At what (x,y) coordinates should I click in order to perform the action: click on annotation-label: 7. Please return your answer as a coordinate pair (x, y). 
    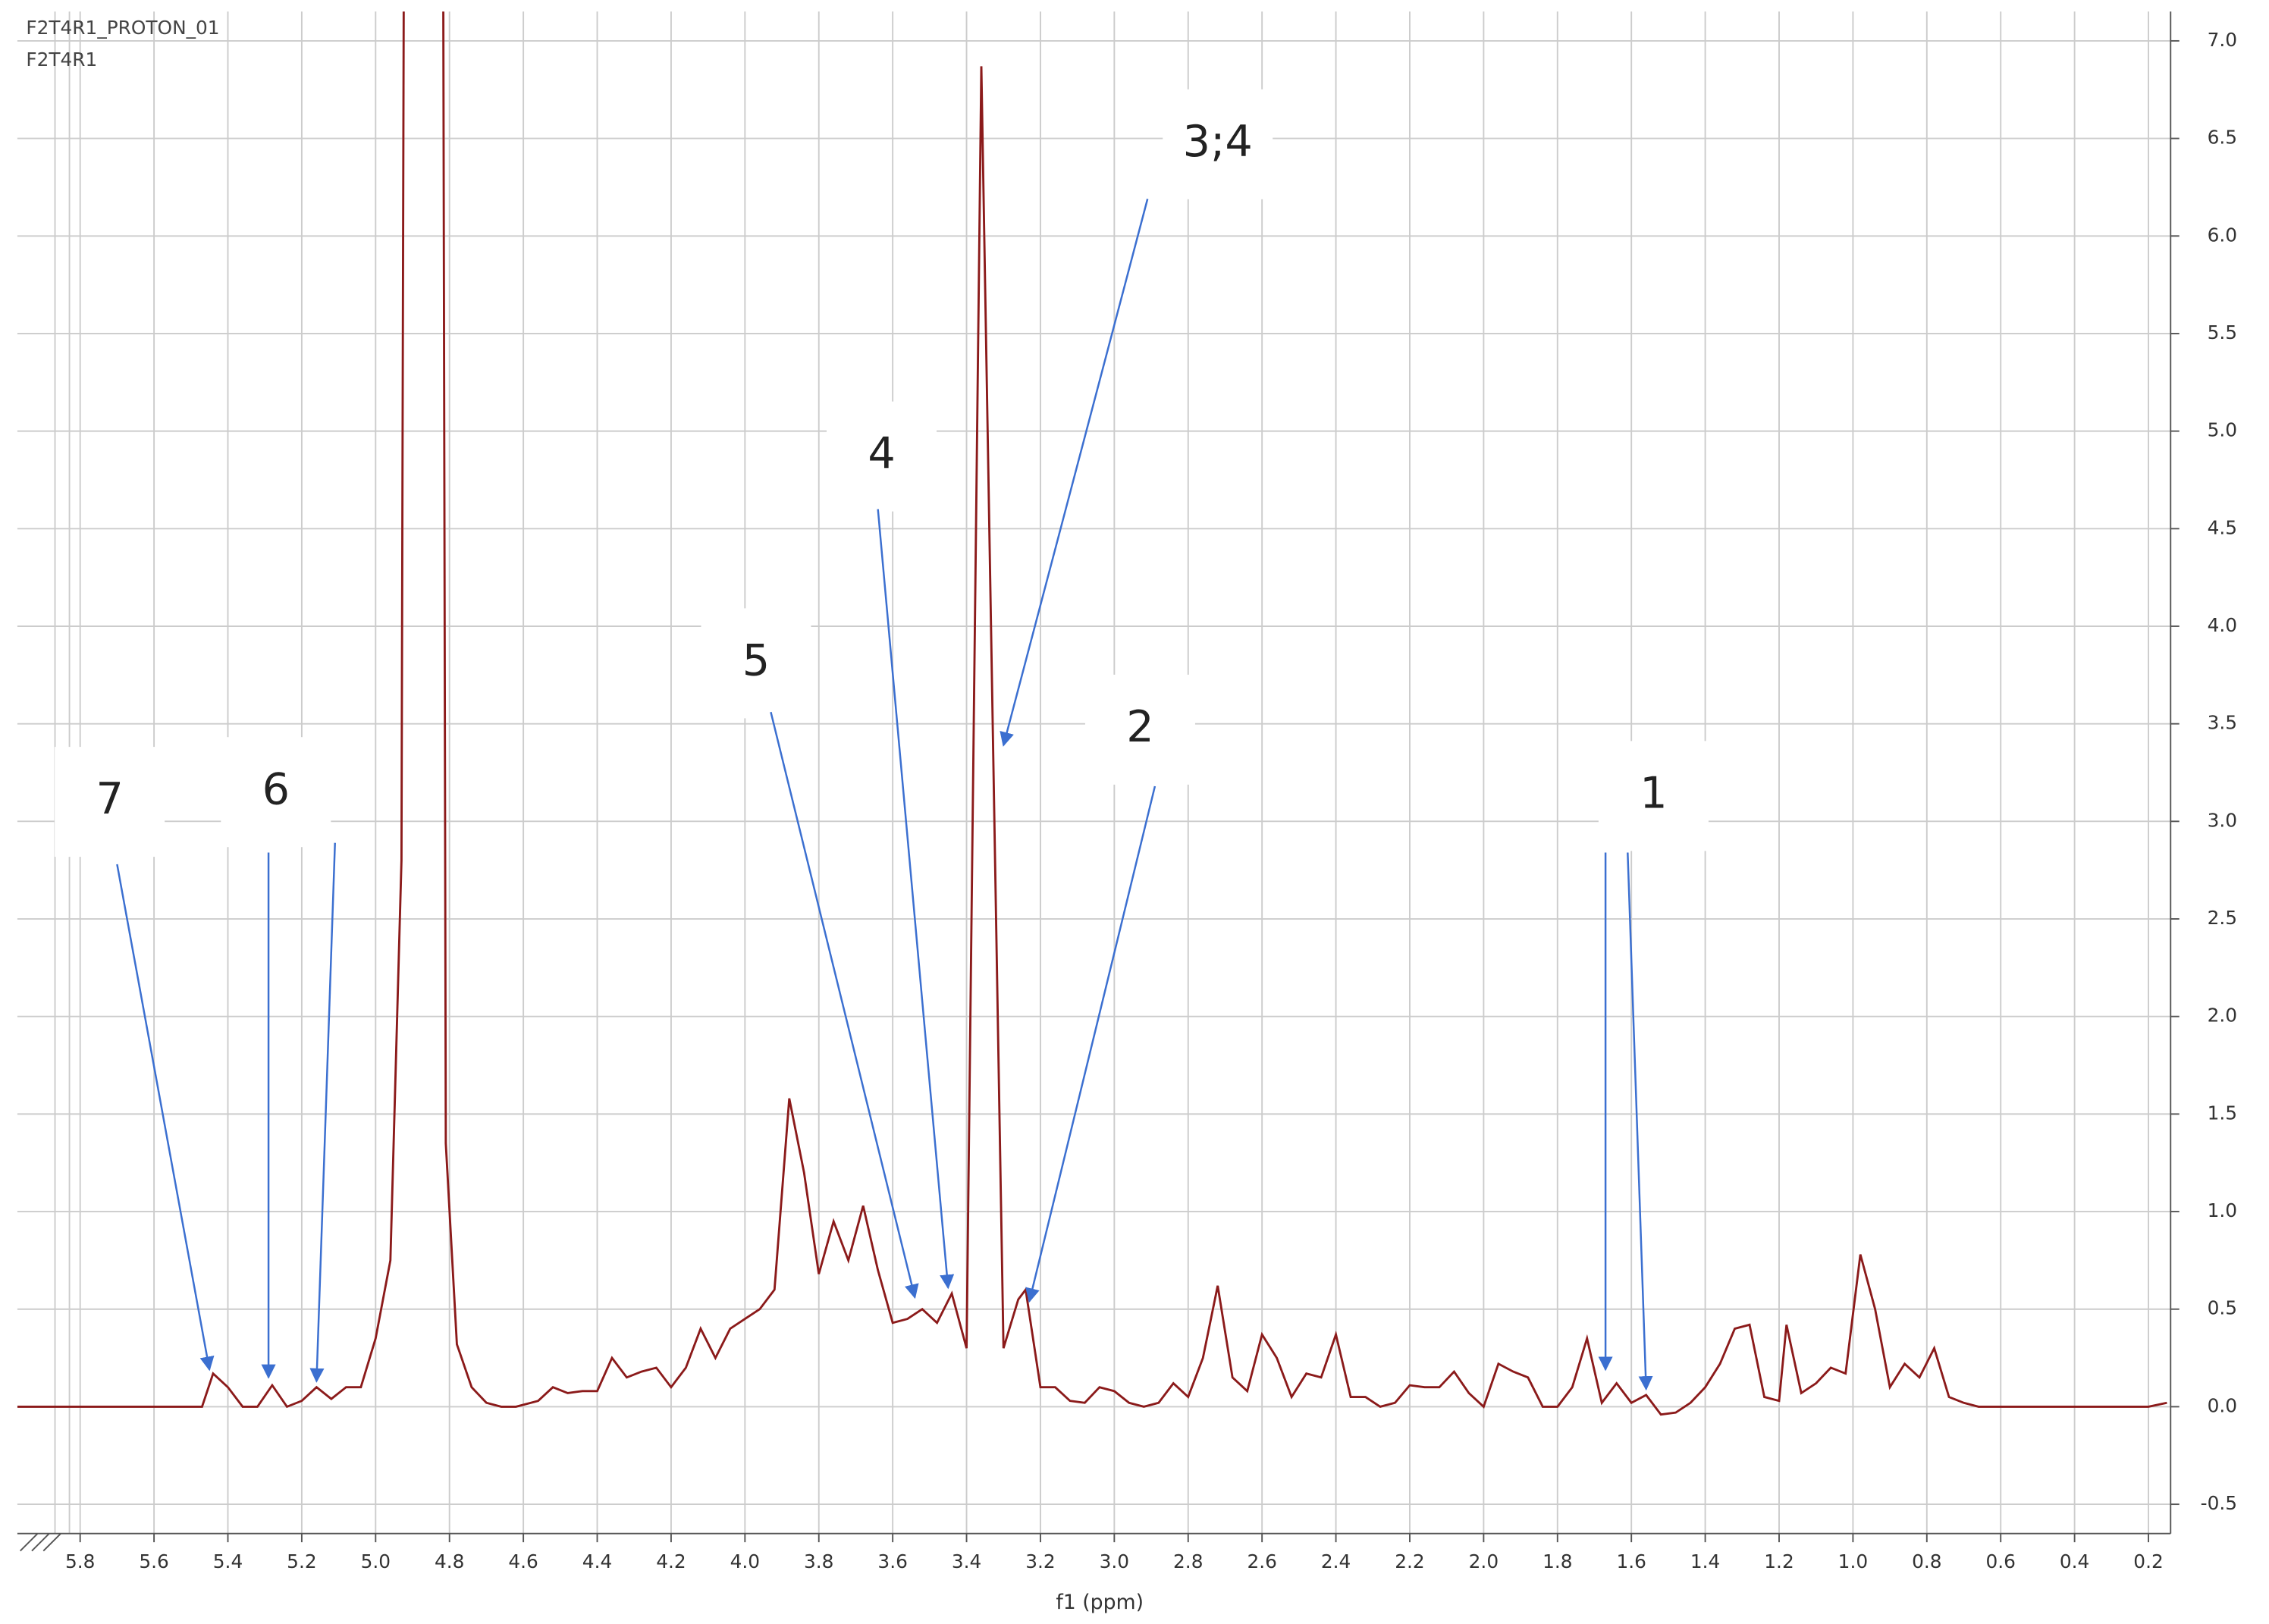
    Looking at the image, I should click on (109, 799).